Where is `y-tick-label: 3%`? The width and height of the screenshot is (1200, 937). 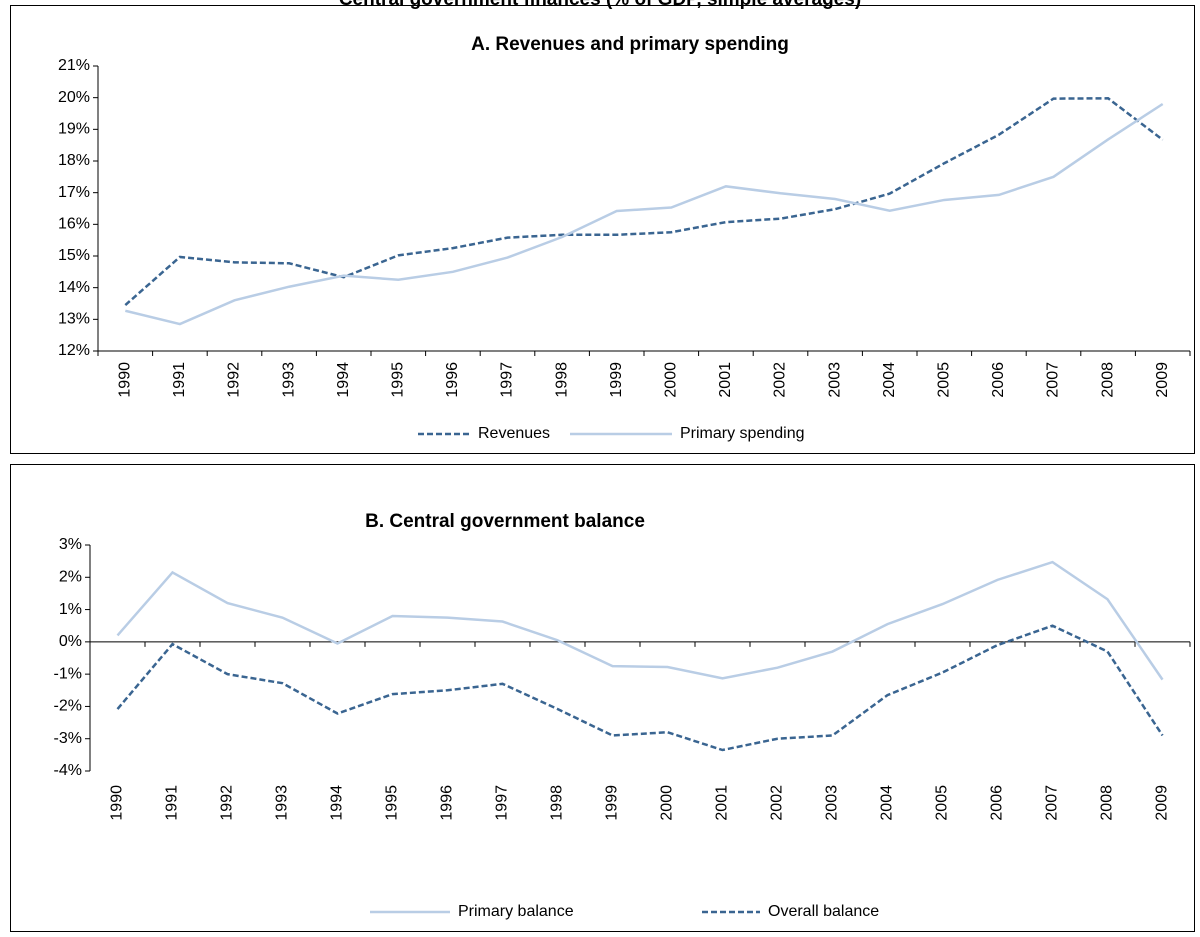 y-tick-label: 3% is located at coordinates (70, 544).